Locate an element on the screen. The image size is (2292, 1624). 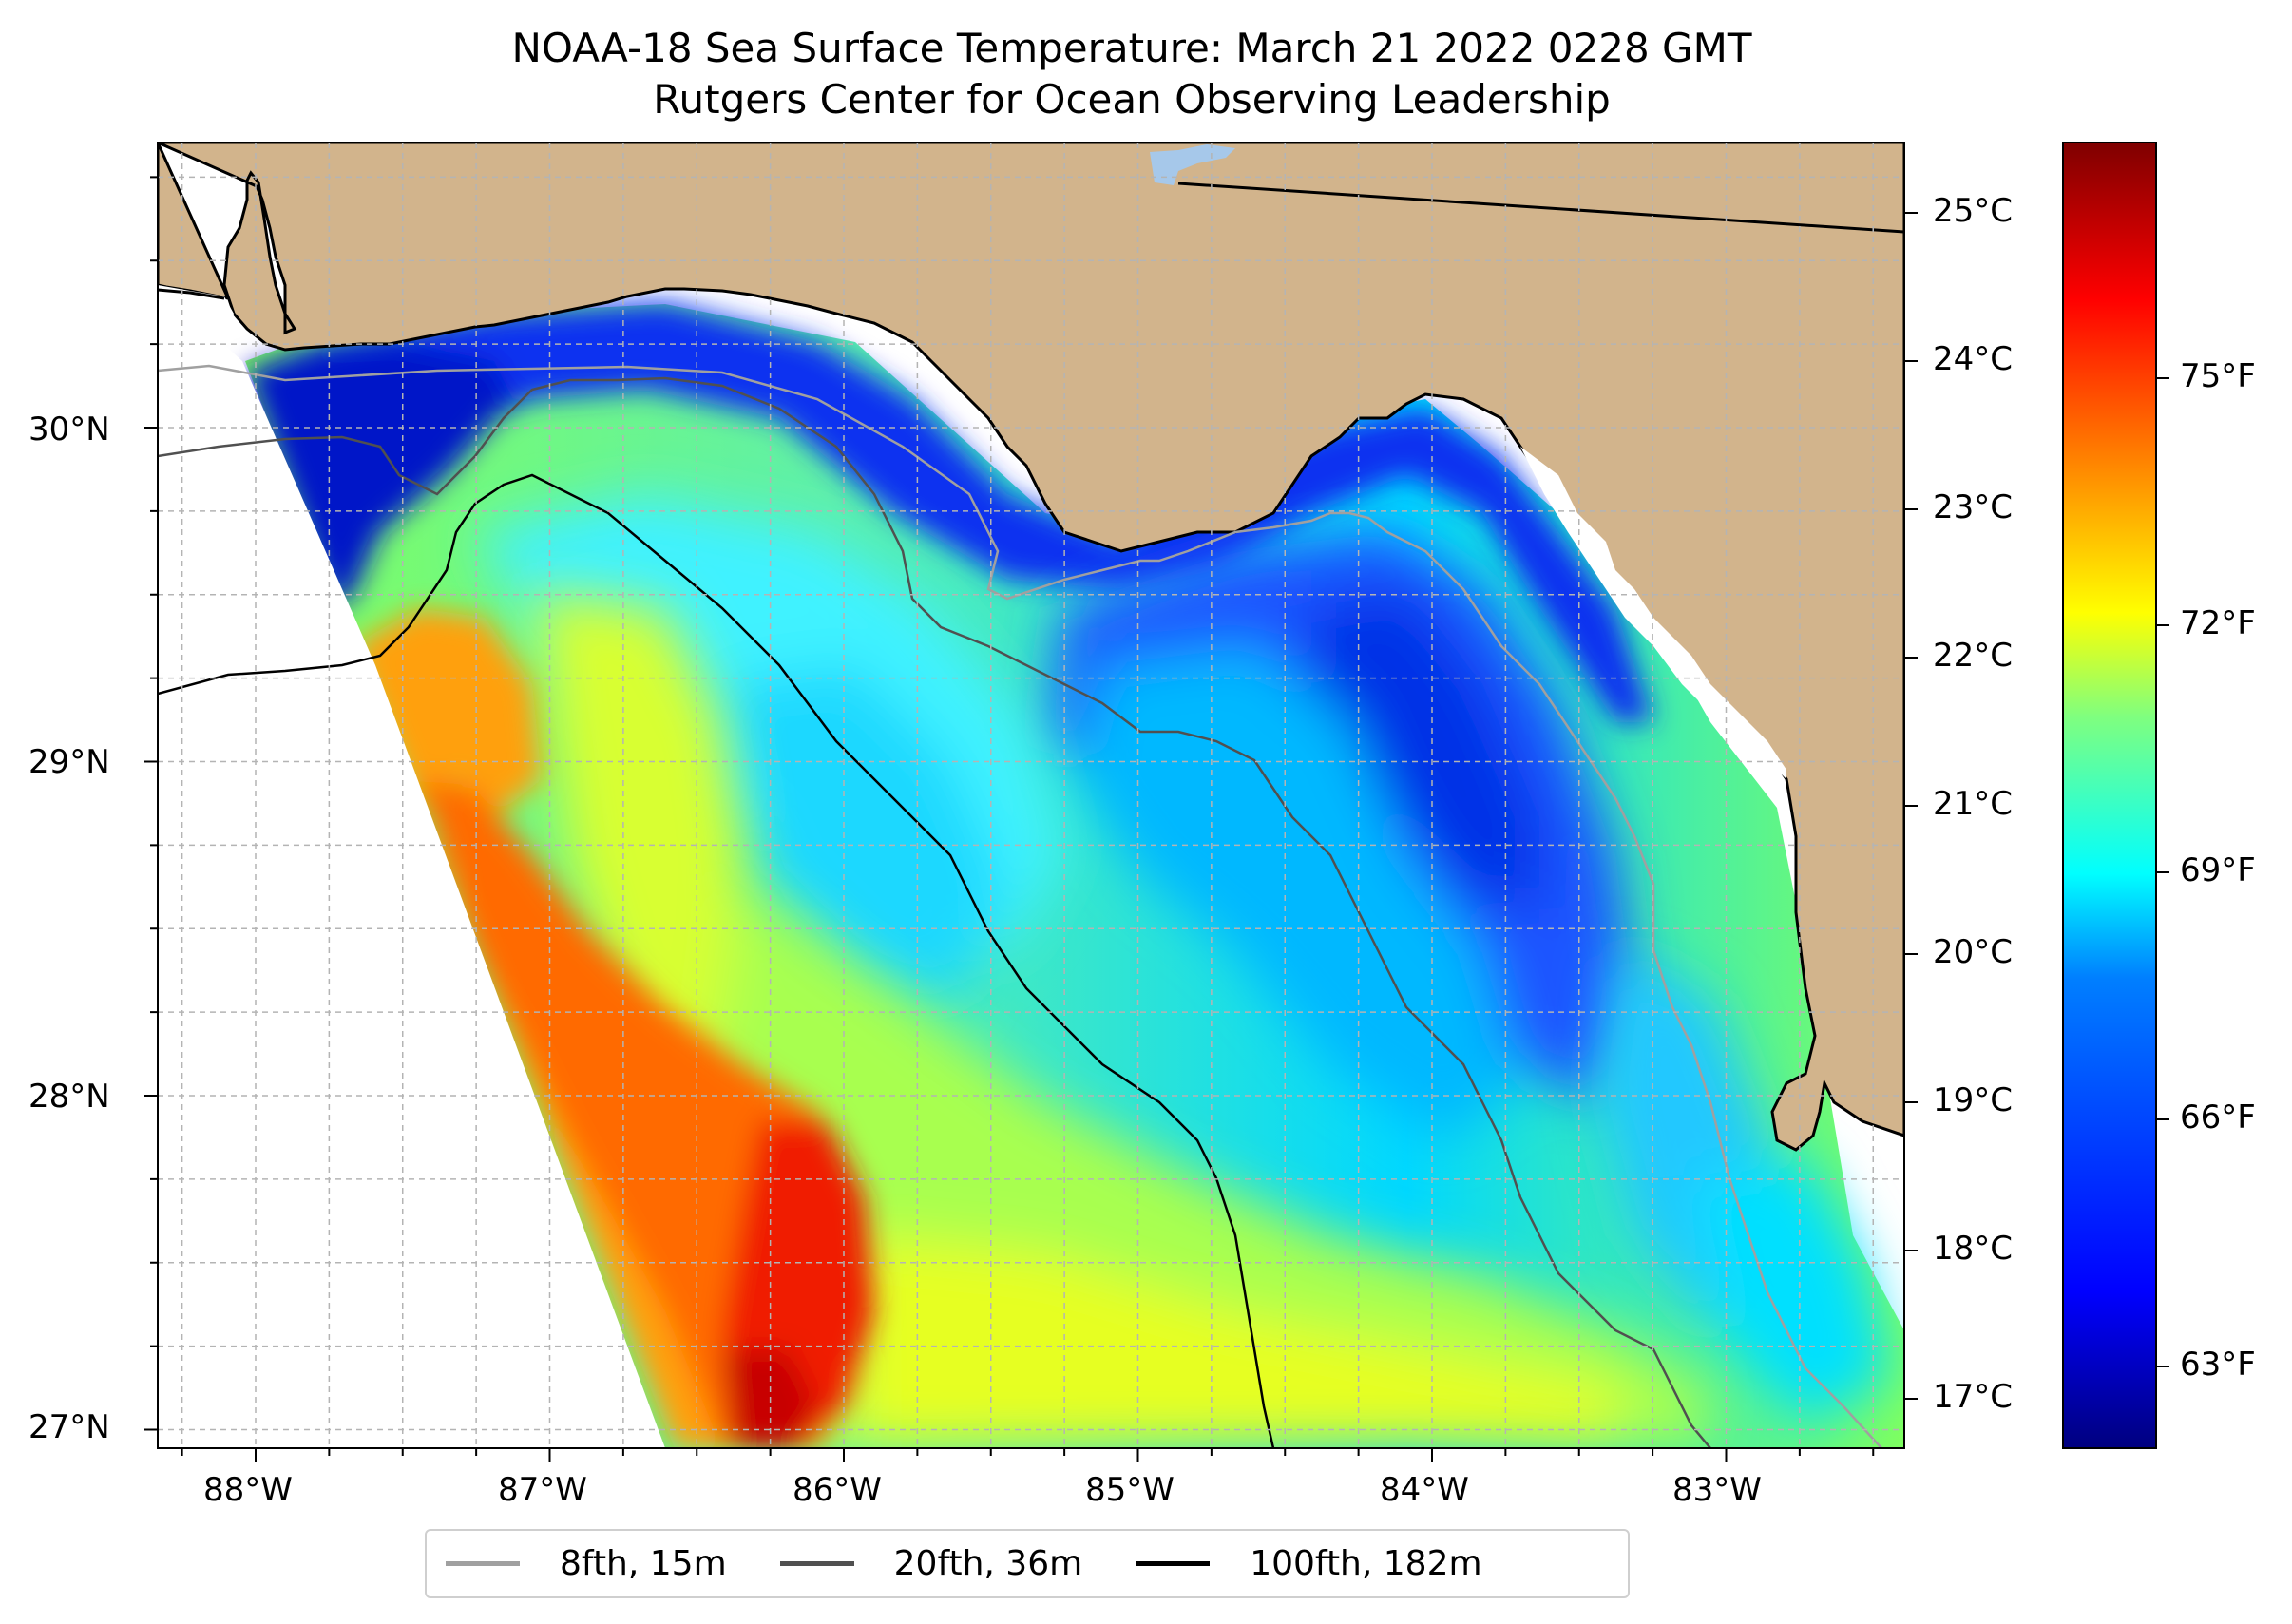
legend-item-8fth: 8fth, 15m is located at coordinates (586, 1563).